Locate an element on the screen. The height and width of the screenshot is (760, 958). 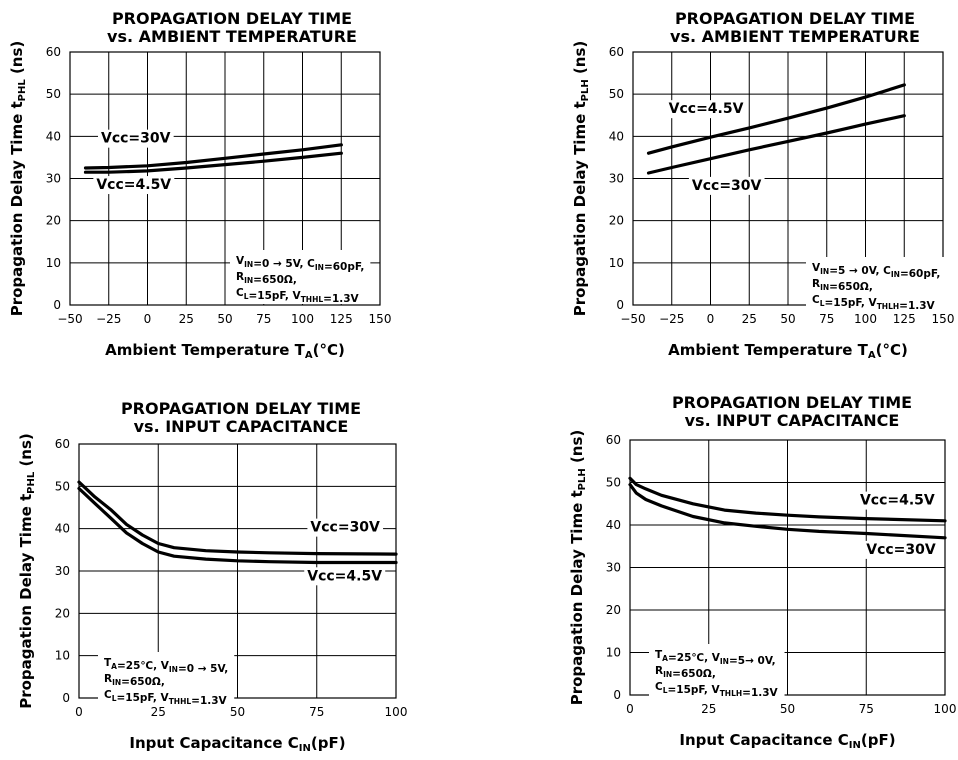
conditions-text: TA=25℃, VIN=5→ 0V, is located at coordinates (715, 658).